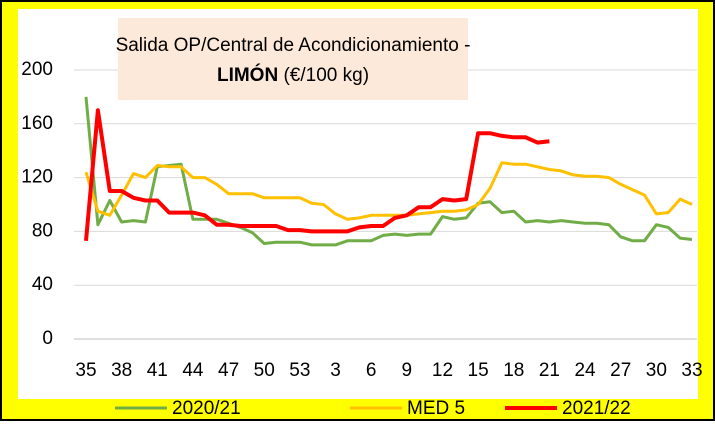 Image resolution: width=715 pixels, height=426 pixels. Describe the element at coordinates (37, 69) in the screenshot. I see `y-tick-label: 200` at that location.